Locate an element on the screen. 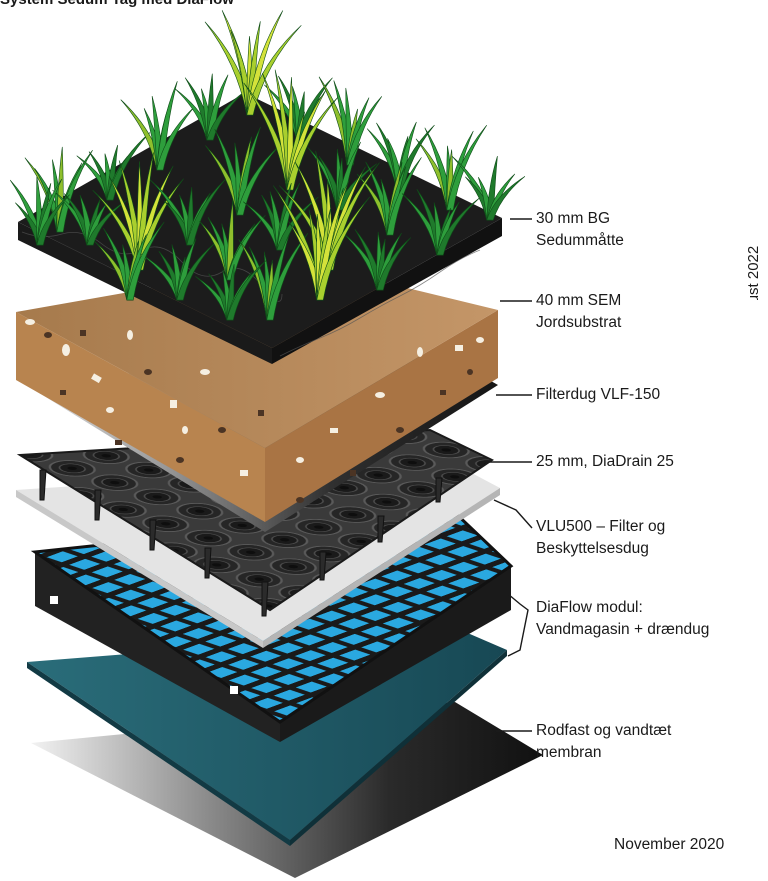  label-membrane: Rodfast og vandtæt membran is located at coordinates (603, 742).